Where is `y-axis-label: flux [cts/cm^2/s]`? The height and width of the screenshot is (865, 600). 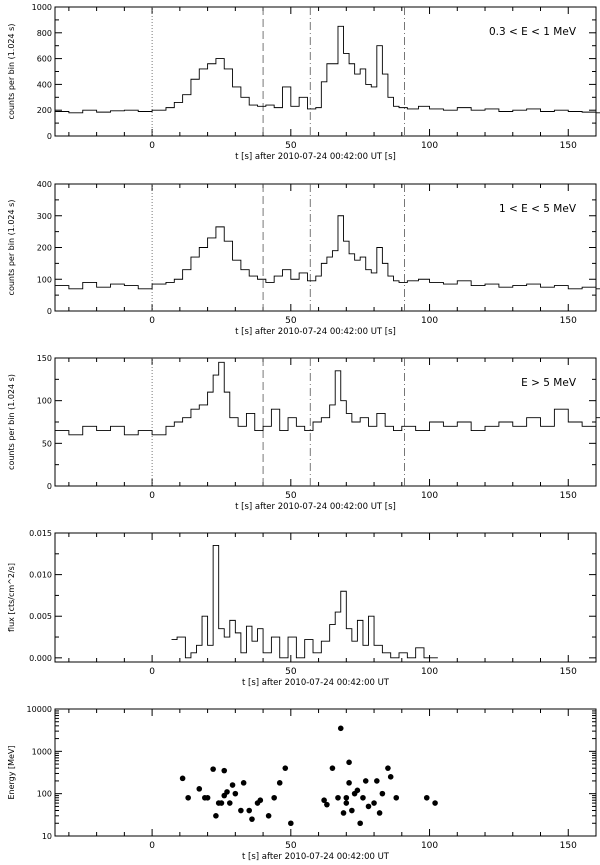 y-axis-label: flux [cts/cm^2/s] is located at coordinates (11, 597).